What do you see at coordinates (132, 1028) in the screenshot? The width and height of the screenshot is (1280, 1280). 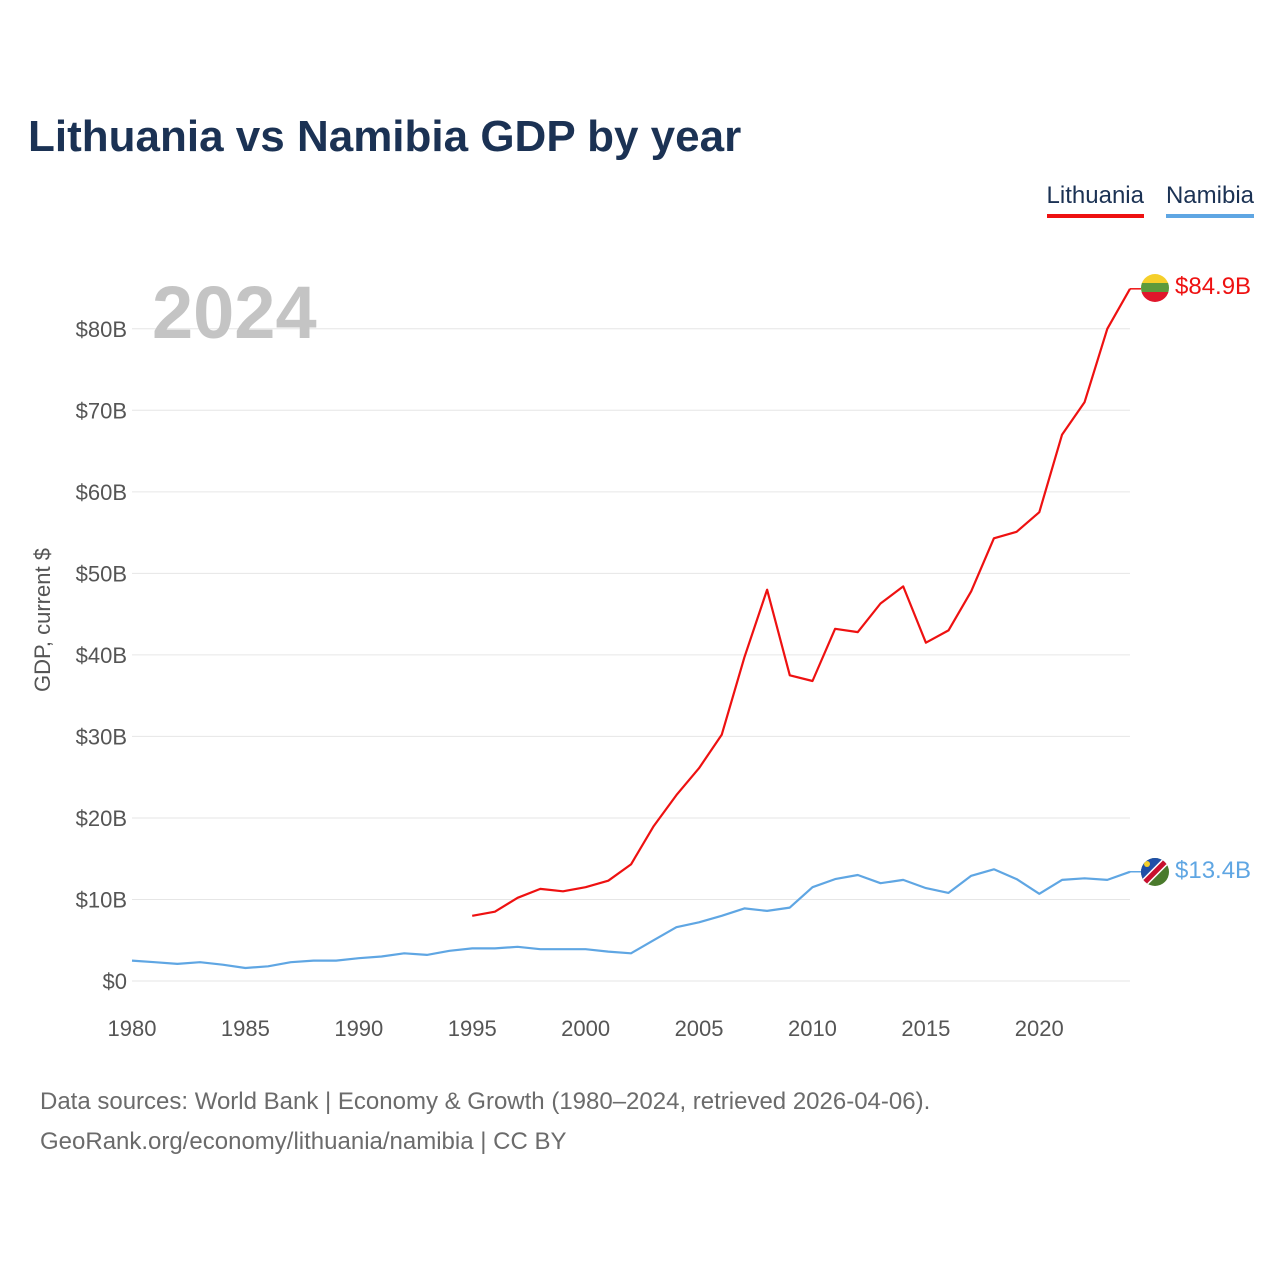 I see `x-tick-label: 1980` at bounding box center [132, 1028].